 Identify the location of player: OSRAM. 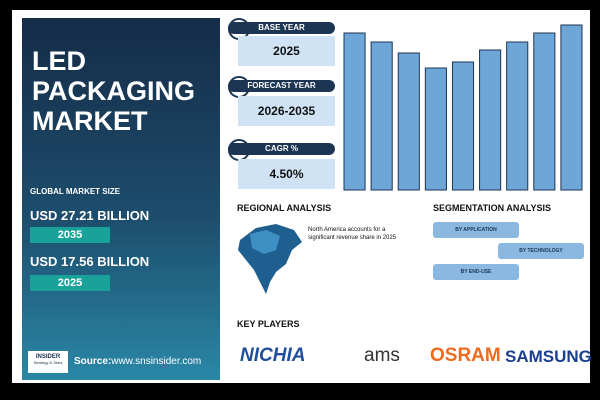
(465, 355).